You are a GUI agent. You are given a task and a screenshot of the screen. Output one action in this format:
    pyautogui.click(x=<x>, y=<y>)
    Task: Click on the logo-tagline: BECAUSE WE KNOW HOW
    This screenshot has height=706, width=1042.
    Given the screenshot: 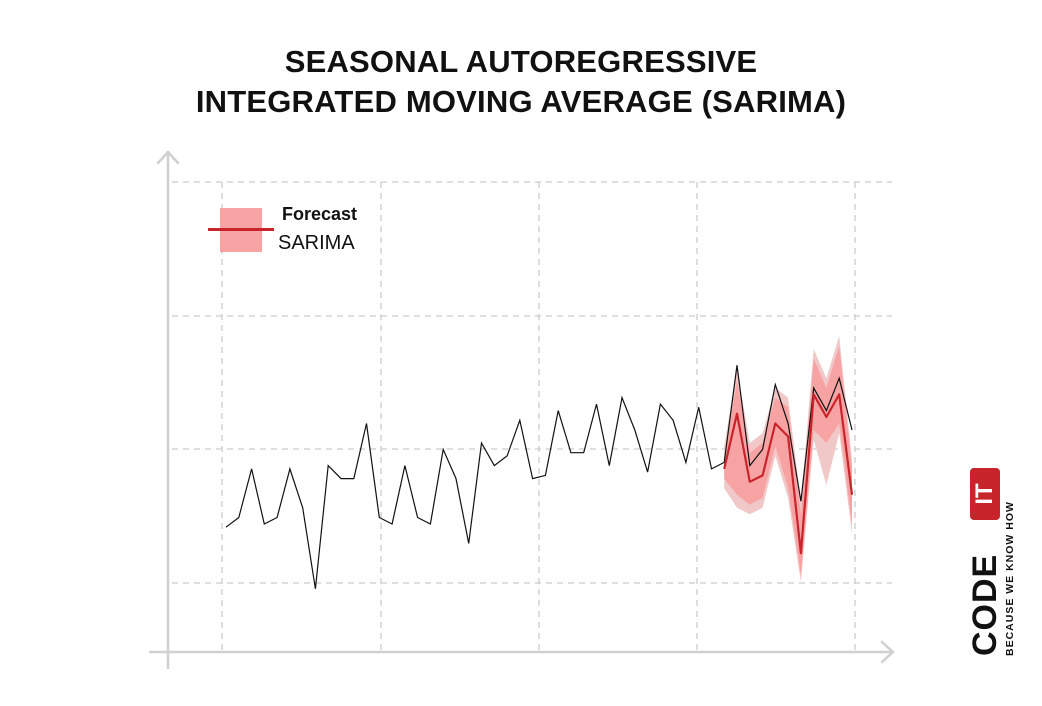 What is the action you would take?
    pyautogui.click(x=1010, y=578)
    